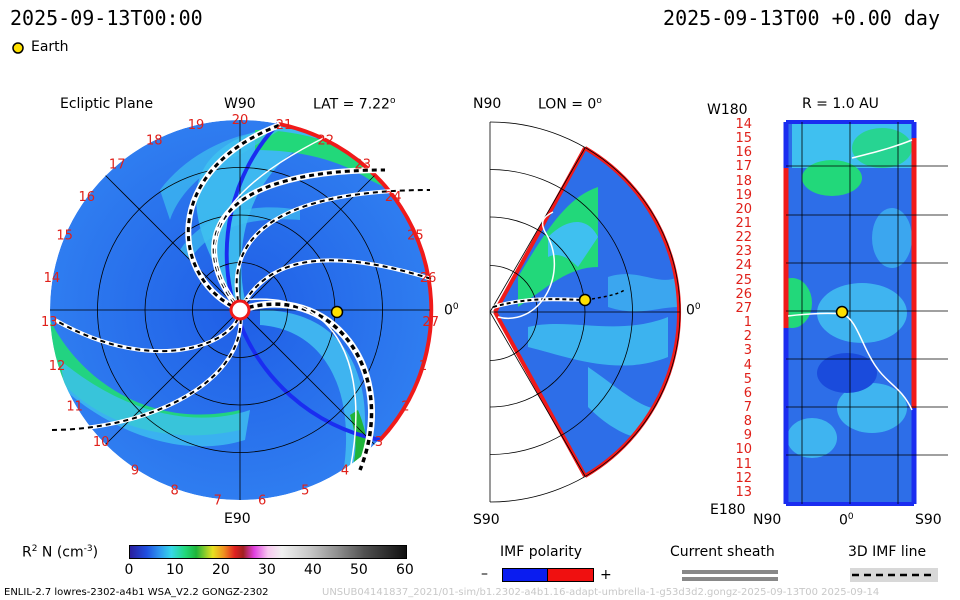 The width and height of the screenshot is (960, 600). I want to click on r-panel-grid, so click(867, 313).